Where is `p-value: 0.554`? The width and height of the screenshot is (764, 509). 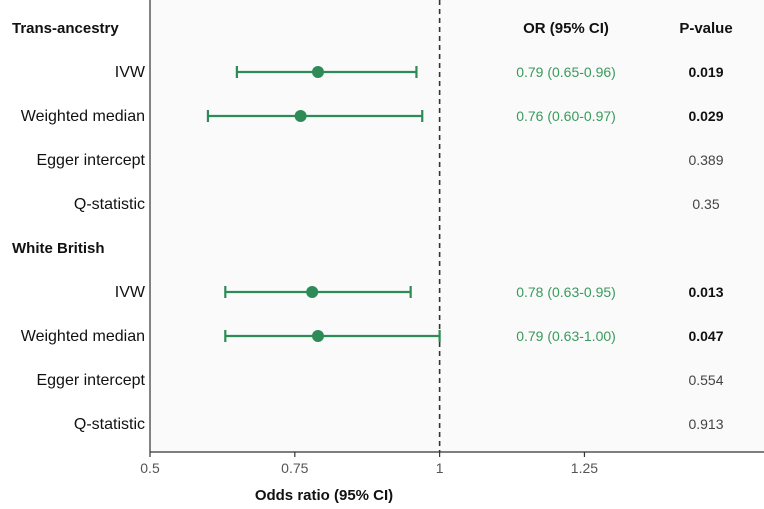 p-value: 0.554 is located at coordinates (705, 380).